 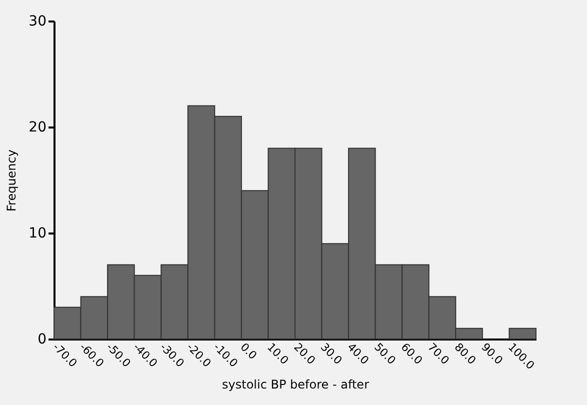 What do you see at coordinates (296, 384) in the screenshot?
I see `x-axis-title: systolic BP before - after` at bounding box center [296, 384].